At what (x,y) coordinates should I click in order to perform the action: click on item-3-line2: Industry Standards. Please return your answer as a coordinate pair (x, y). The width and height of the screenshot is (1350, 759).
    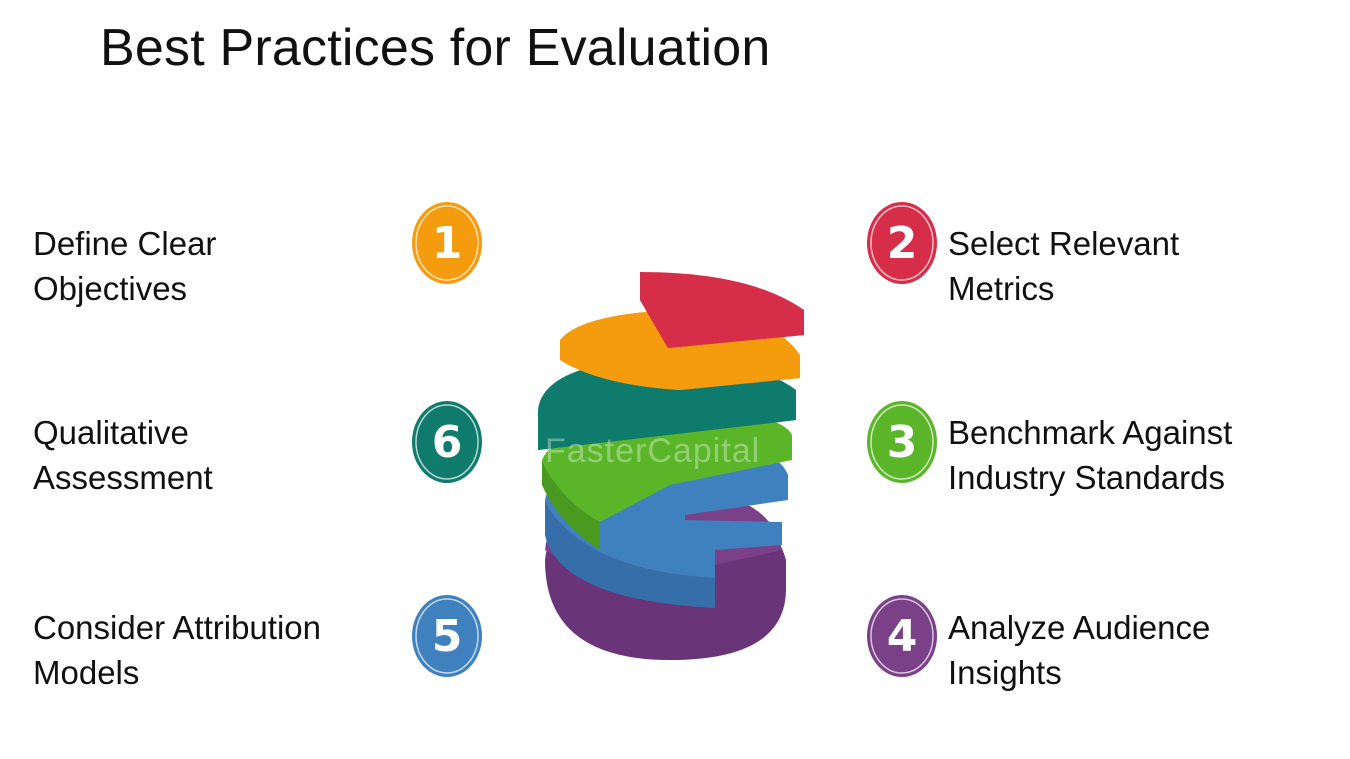
    Looking at the image, I should click on (1086, 477).